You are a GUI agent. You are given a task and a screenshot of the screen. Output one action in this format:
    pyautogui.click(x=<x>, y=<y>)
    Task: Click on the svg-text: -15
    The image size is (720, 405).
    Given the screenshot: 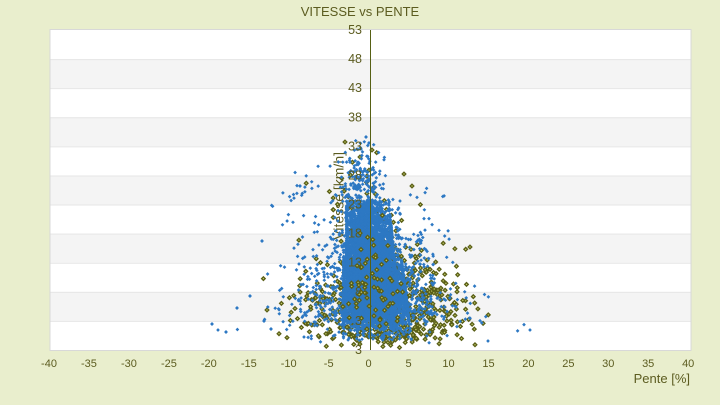 What is the action you would take?
    pyautogui.click(x=249, y=364)
    